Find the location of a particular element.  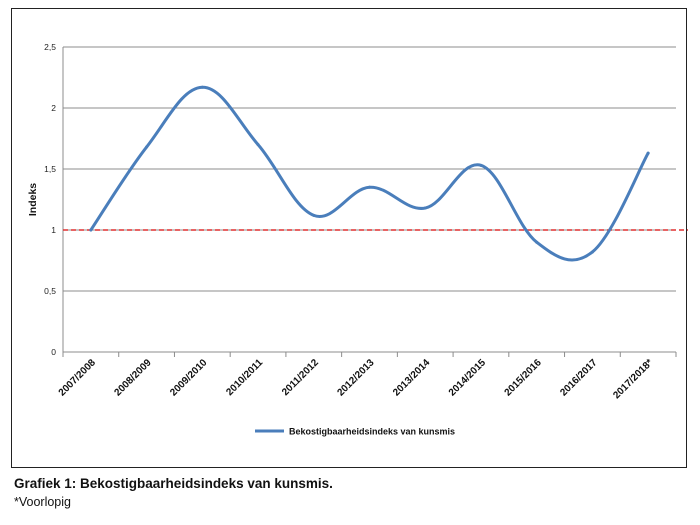

y-tick-label: 2 is located at coordinates (53, 108).